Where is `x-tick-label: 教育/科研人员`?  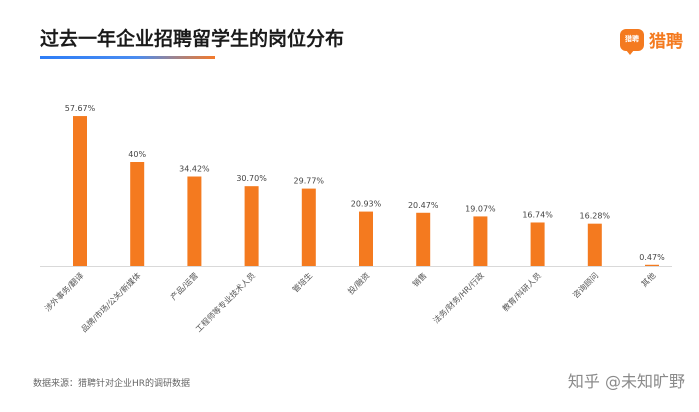 x-tick-label: 教育/科研人员 is located at coordinates (521, 291).